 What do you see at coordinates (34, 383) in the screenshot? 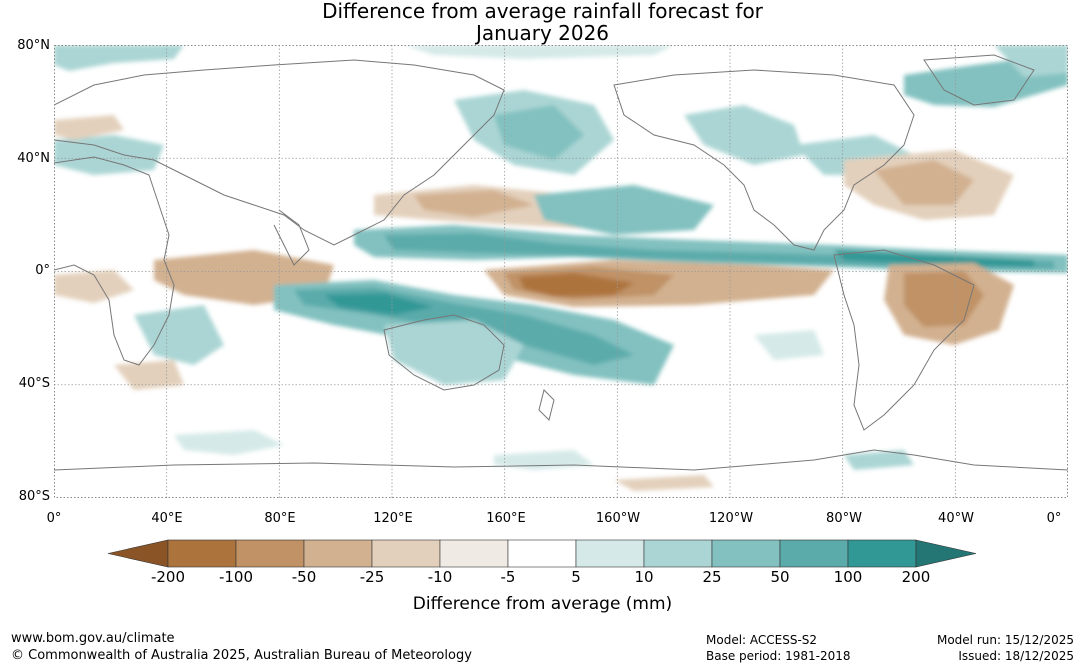
I see `lat-label-40s: 40°S` at bounding box center [34, 383].